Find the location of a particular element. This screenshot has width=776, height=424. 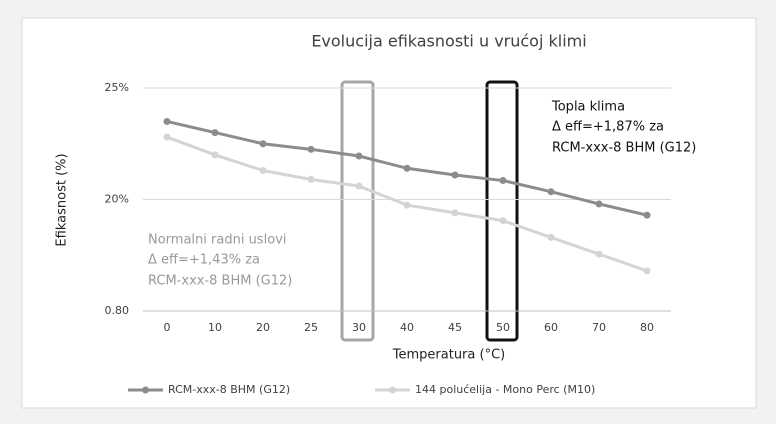

x-axis-label: Temperatura (°C) is located at coordinates (448, 355).